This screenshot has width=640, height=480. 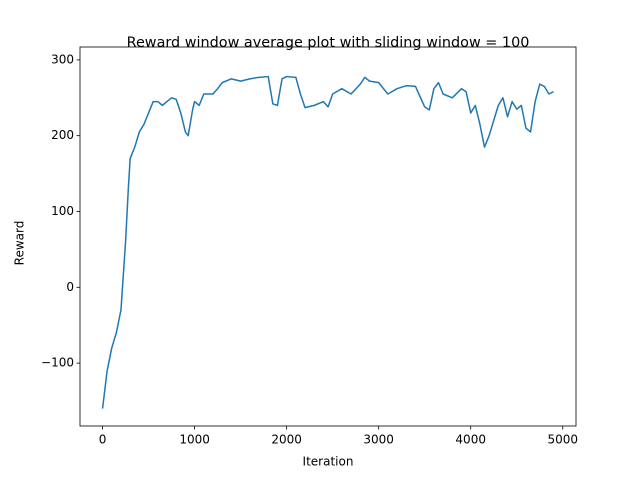 I want to click on y-tick-label: 300, so click(x=62, y=59).